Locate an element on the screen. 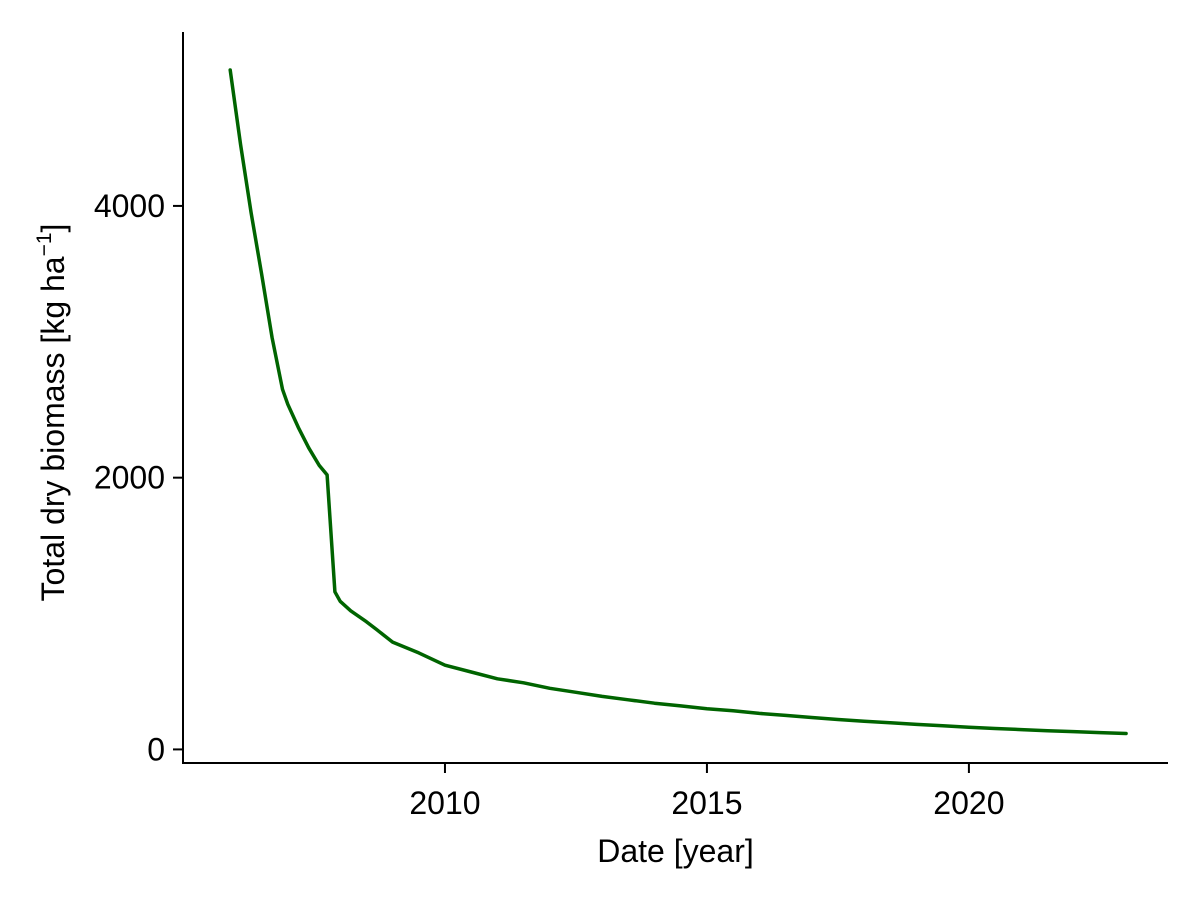  x-tick-label: 2020 is located at coordinates (968, 803).